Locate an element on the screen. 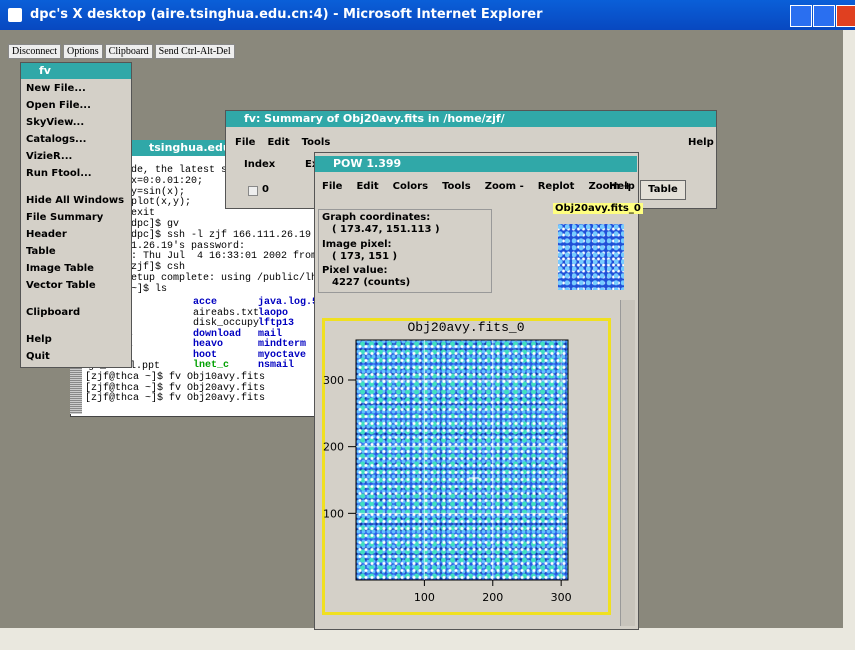  label: Graph coordinates: is located at coordinates (376, 217).